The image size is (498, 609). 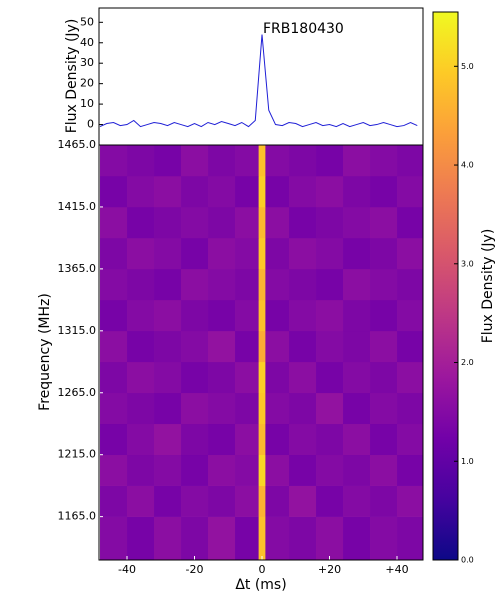 I want to click on colorbar-tick-label: 4.0, so click(x=467, y=165).